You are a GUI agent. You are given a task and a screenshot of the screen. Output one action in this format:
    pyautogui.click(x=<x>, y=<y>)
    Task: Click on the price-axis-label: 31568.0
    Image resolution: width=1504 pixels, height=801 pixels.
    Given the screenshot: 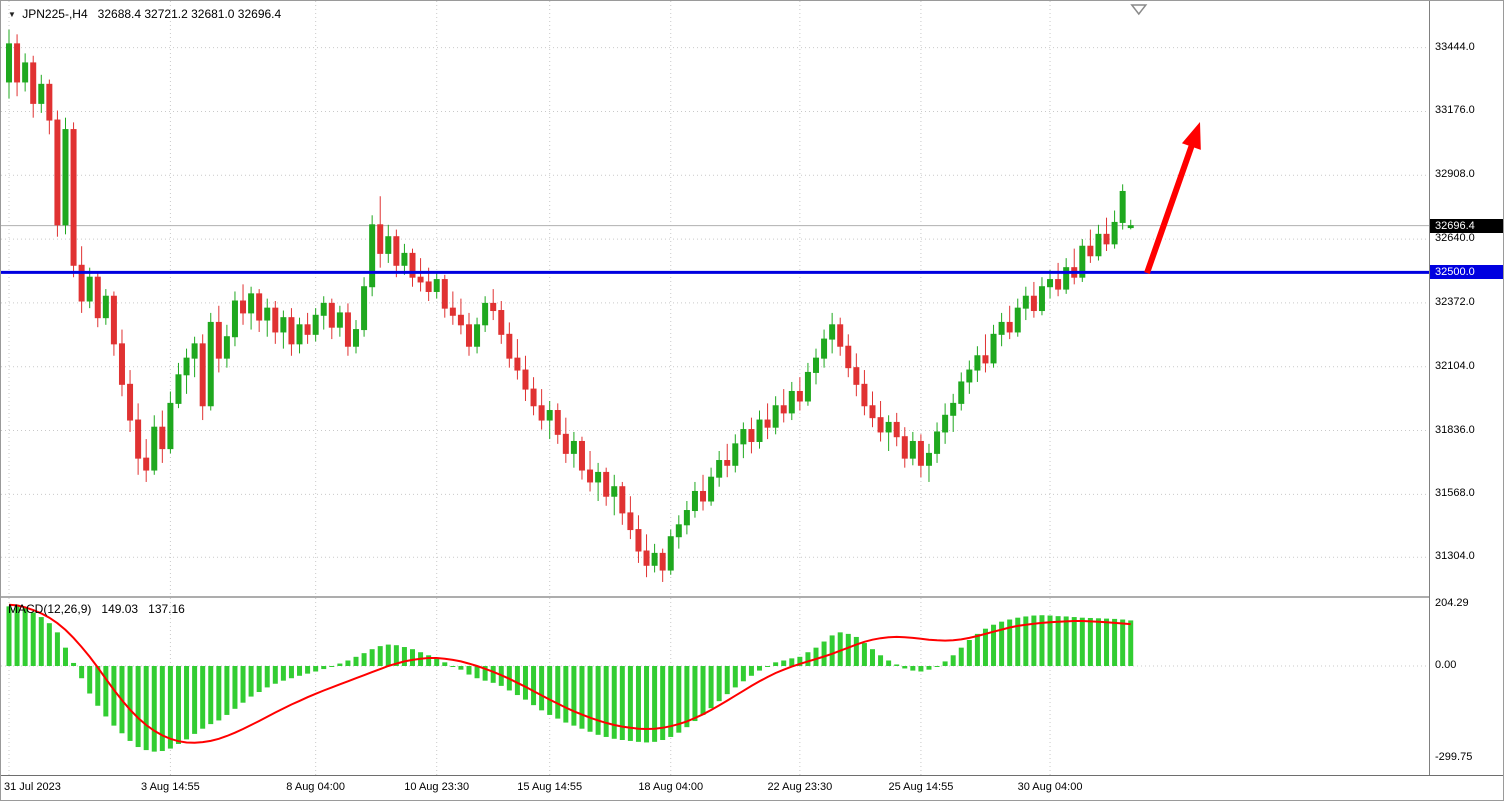 What is the action you would take?
    pyautogui.click(x=1455, y=493)
    